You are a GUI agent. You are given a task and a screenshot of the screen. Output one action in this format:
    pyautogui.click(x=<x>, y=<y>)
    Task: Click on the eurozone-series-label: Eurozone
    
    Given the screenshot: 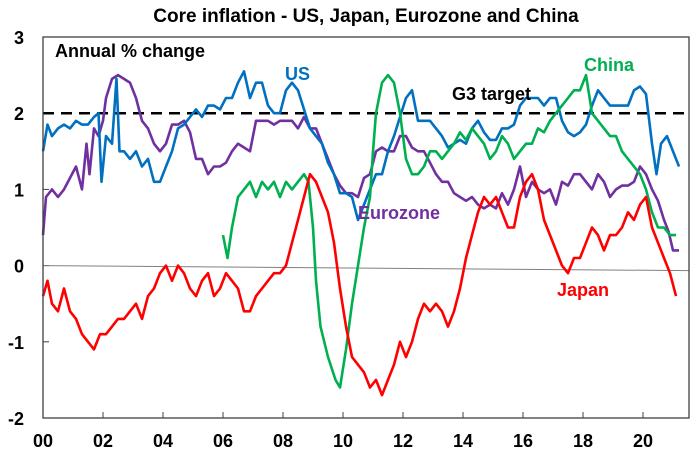 What is the action you would take?
    pyautogui.click(x=399, y=213)
    